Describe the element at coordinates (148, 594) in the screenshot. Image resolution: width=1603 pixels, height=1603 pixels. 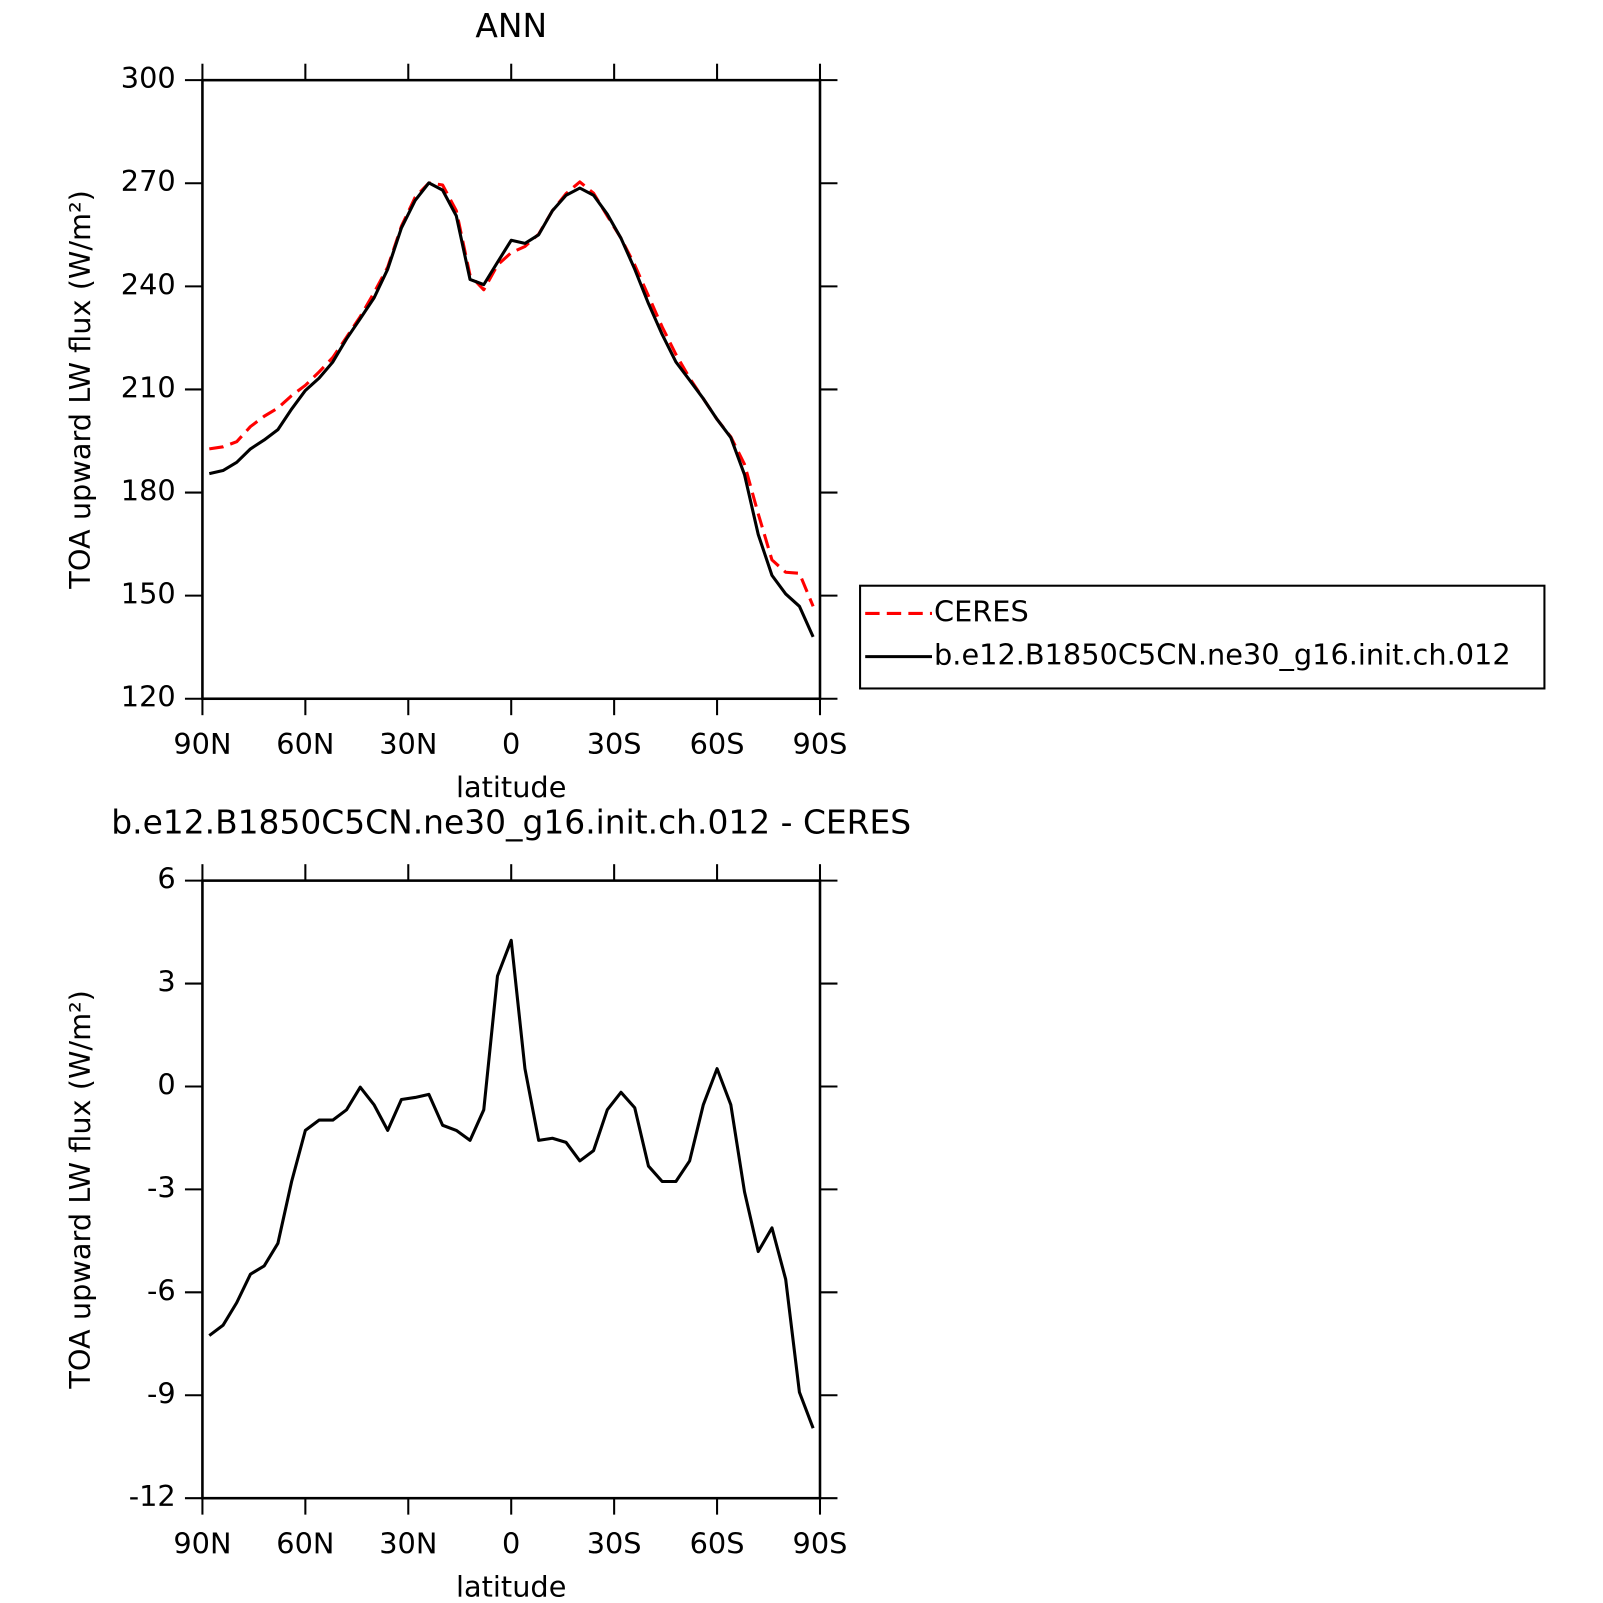
I see `y-tick-label: 150` at that location.